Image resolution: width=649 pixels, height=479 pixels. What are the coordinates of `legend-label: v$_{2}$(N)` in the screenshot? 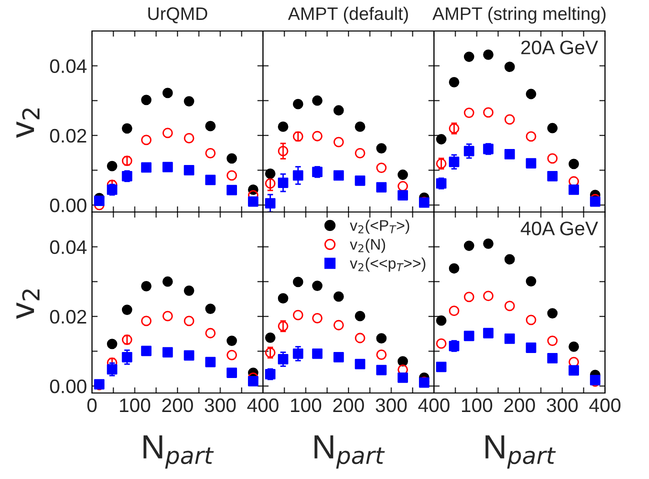 It's located at (368, 245).